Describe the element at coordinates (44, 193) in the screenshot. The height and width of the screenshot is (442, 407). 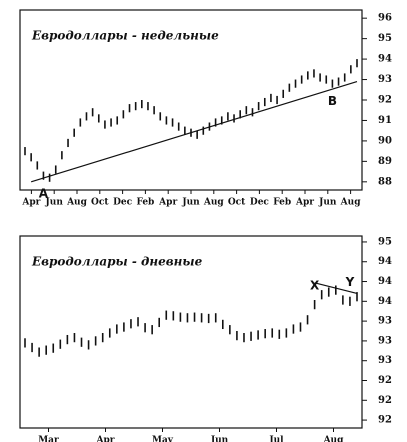
I see `annotation: A` at that location.